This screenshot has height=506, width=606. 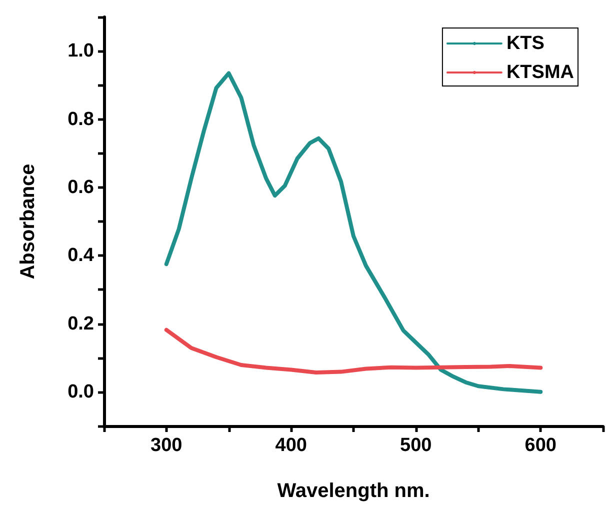 I want to click on y-tick-label: 0.2, so click(x=81, y=323).